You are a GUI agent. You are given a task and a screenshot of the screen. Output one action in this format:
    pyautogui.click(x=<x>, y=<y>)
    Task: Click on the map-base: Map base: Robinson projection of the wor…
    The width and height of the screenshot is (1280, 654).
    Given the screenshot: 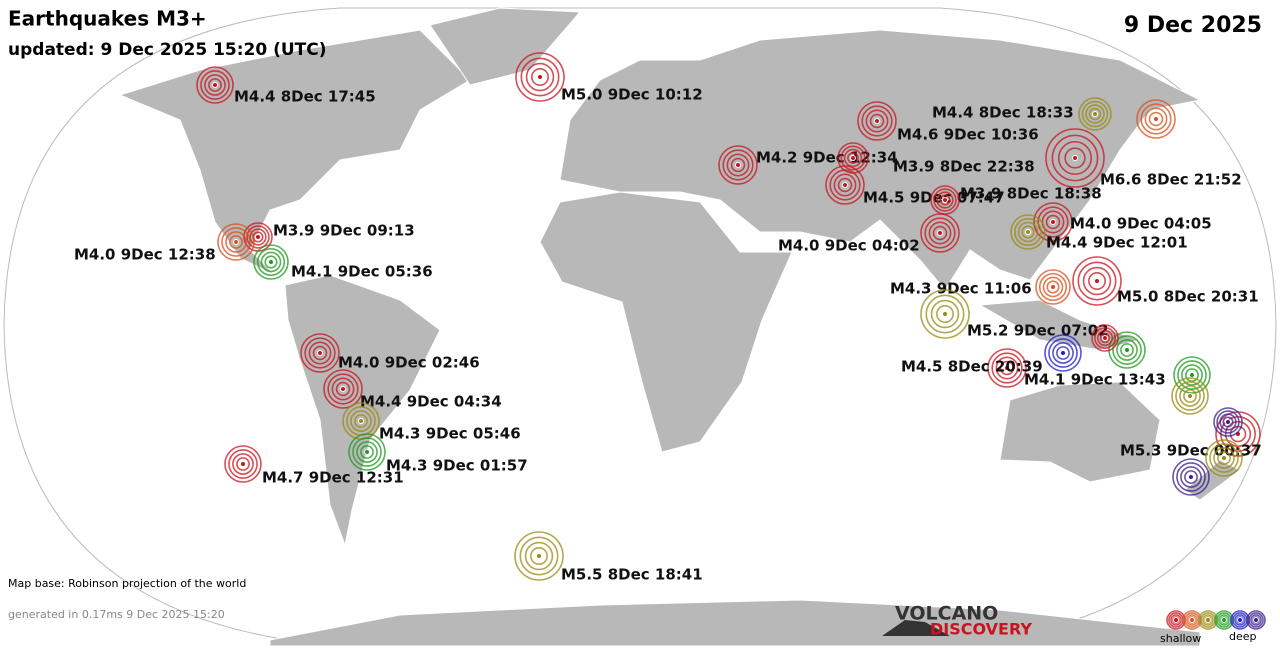 What is the action you would take?
    pyautogui.click(x=127, y=583)
    